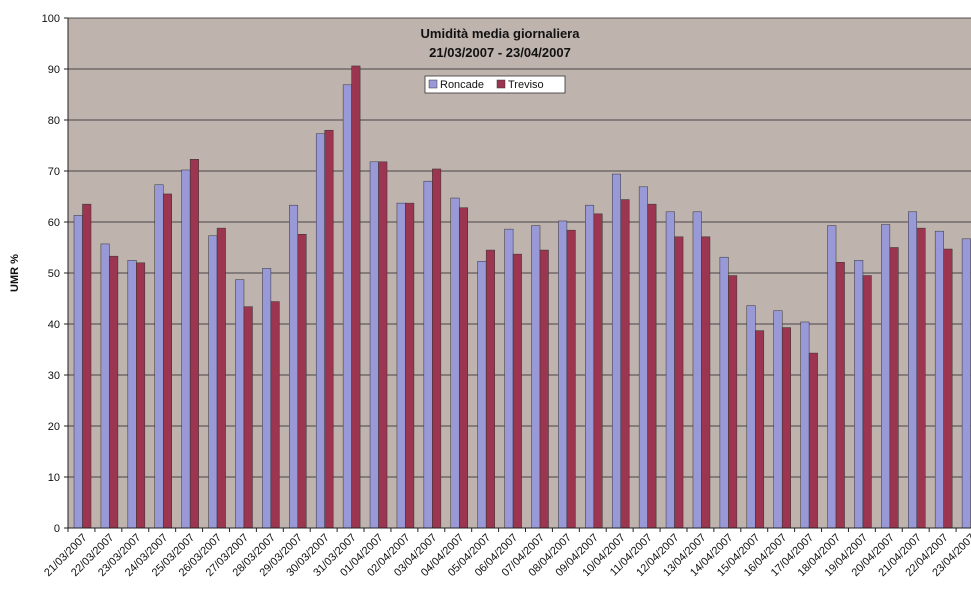 The width and height of the screenshot is (971, 597). I want to click on y-tick-label: 100, so click(51, 19).